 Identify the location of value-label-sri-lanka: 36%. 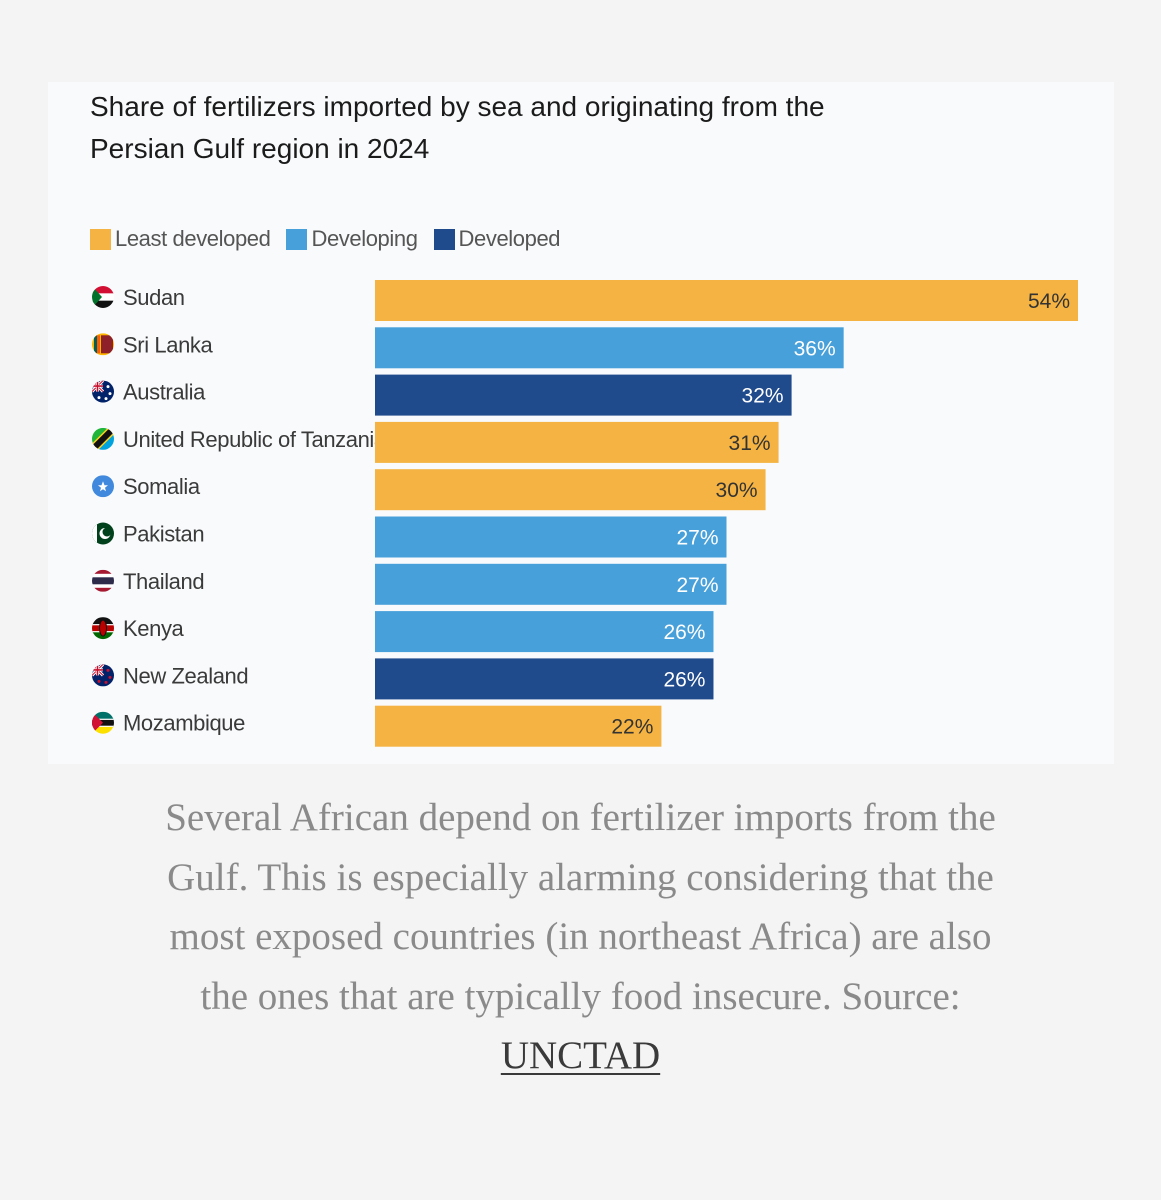
(815, 348).